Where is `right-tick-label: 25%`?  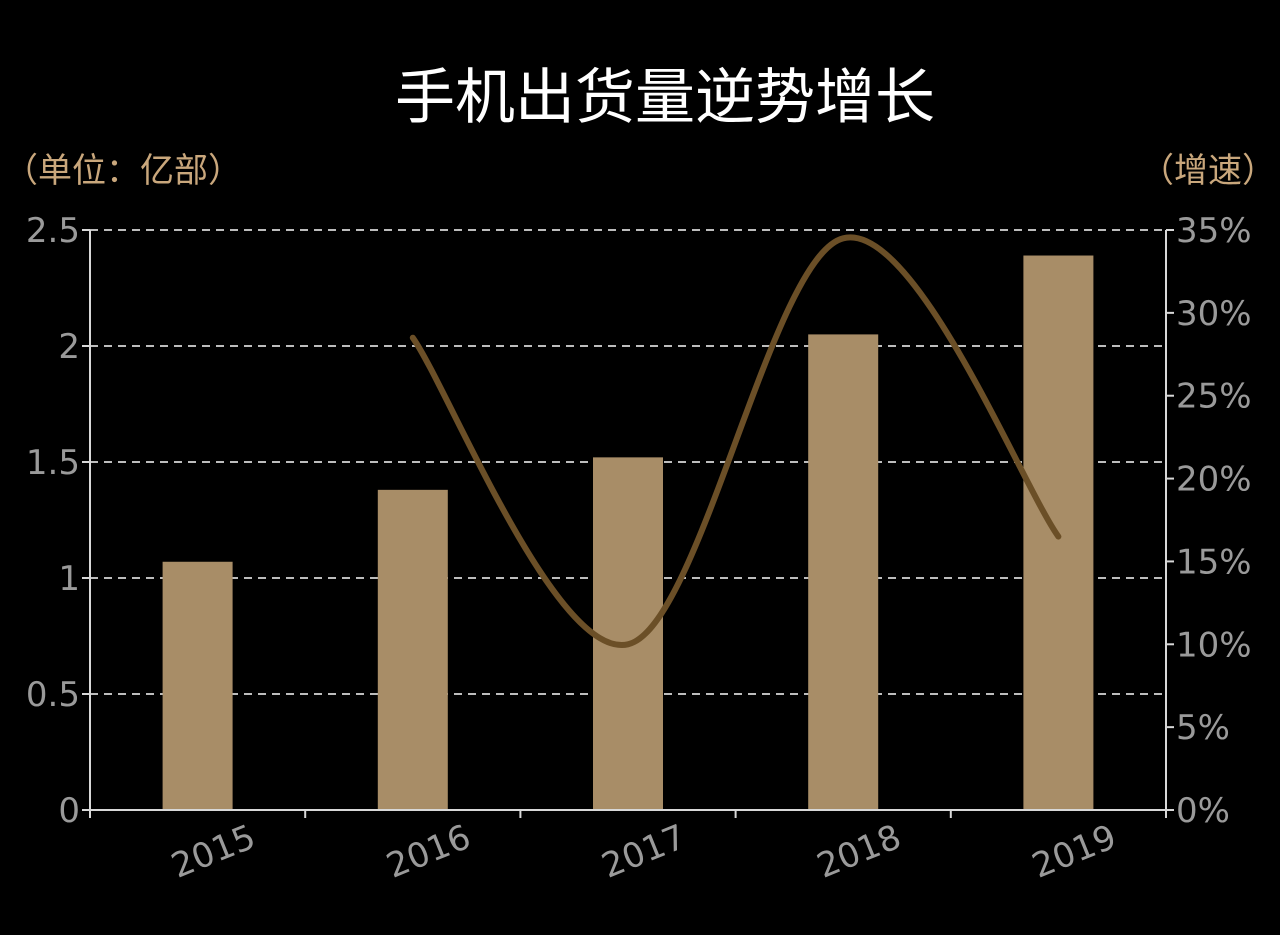
right-tick-label: 25% is located at coordinates (1214, 397).